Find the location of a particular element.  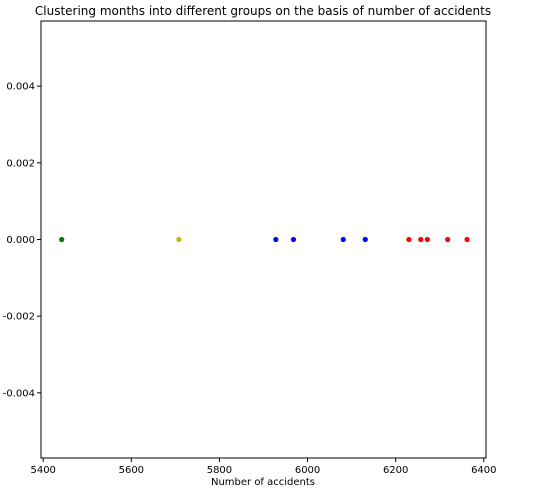

x-tick-label: 6000 is located at coordinates (307, 470).